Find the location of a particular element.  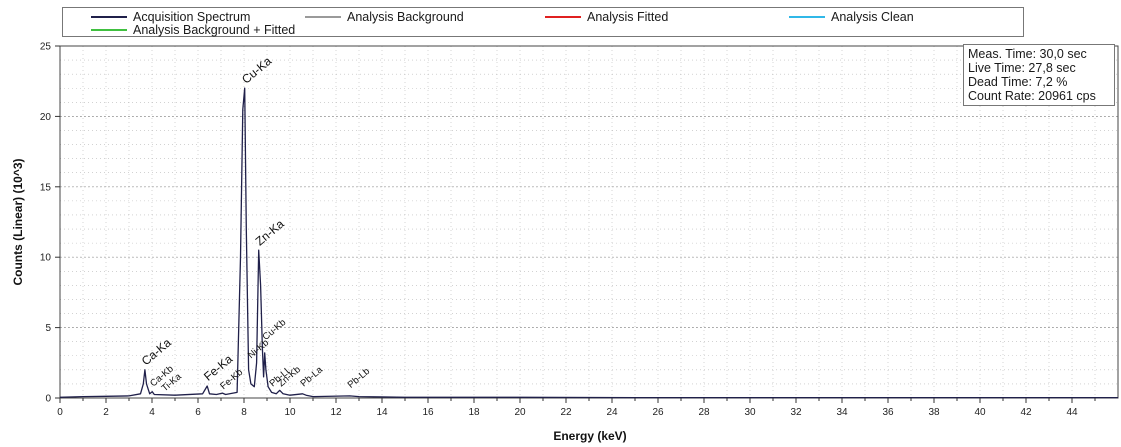

x-tick-label: 28 is located at coordinates (704, 412).